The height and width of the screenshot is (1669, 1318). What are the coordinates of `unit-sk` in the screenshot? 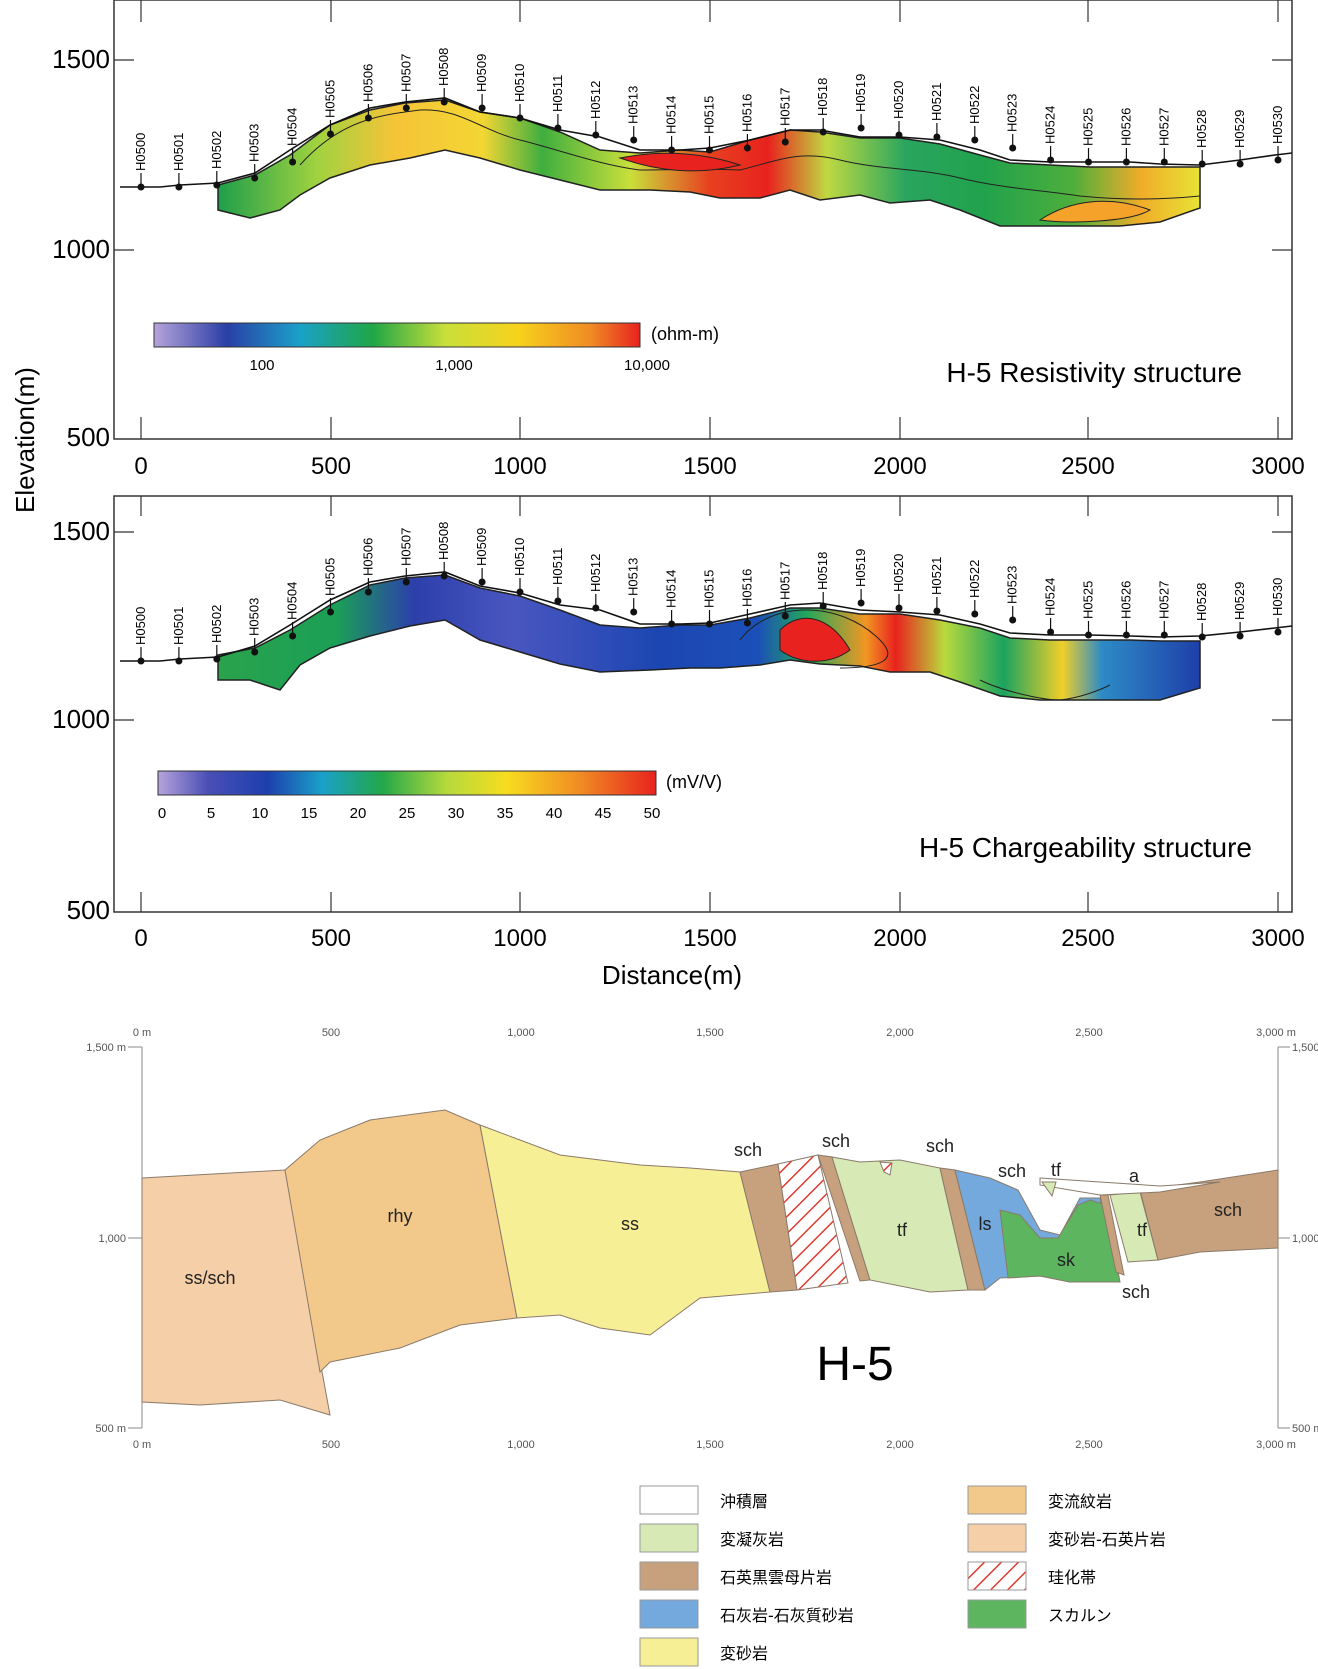 It's located at (1060, 1241).